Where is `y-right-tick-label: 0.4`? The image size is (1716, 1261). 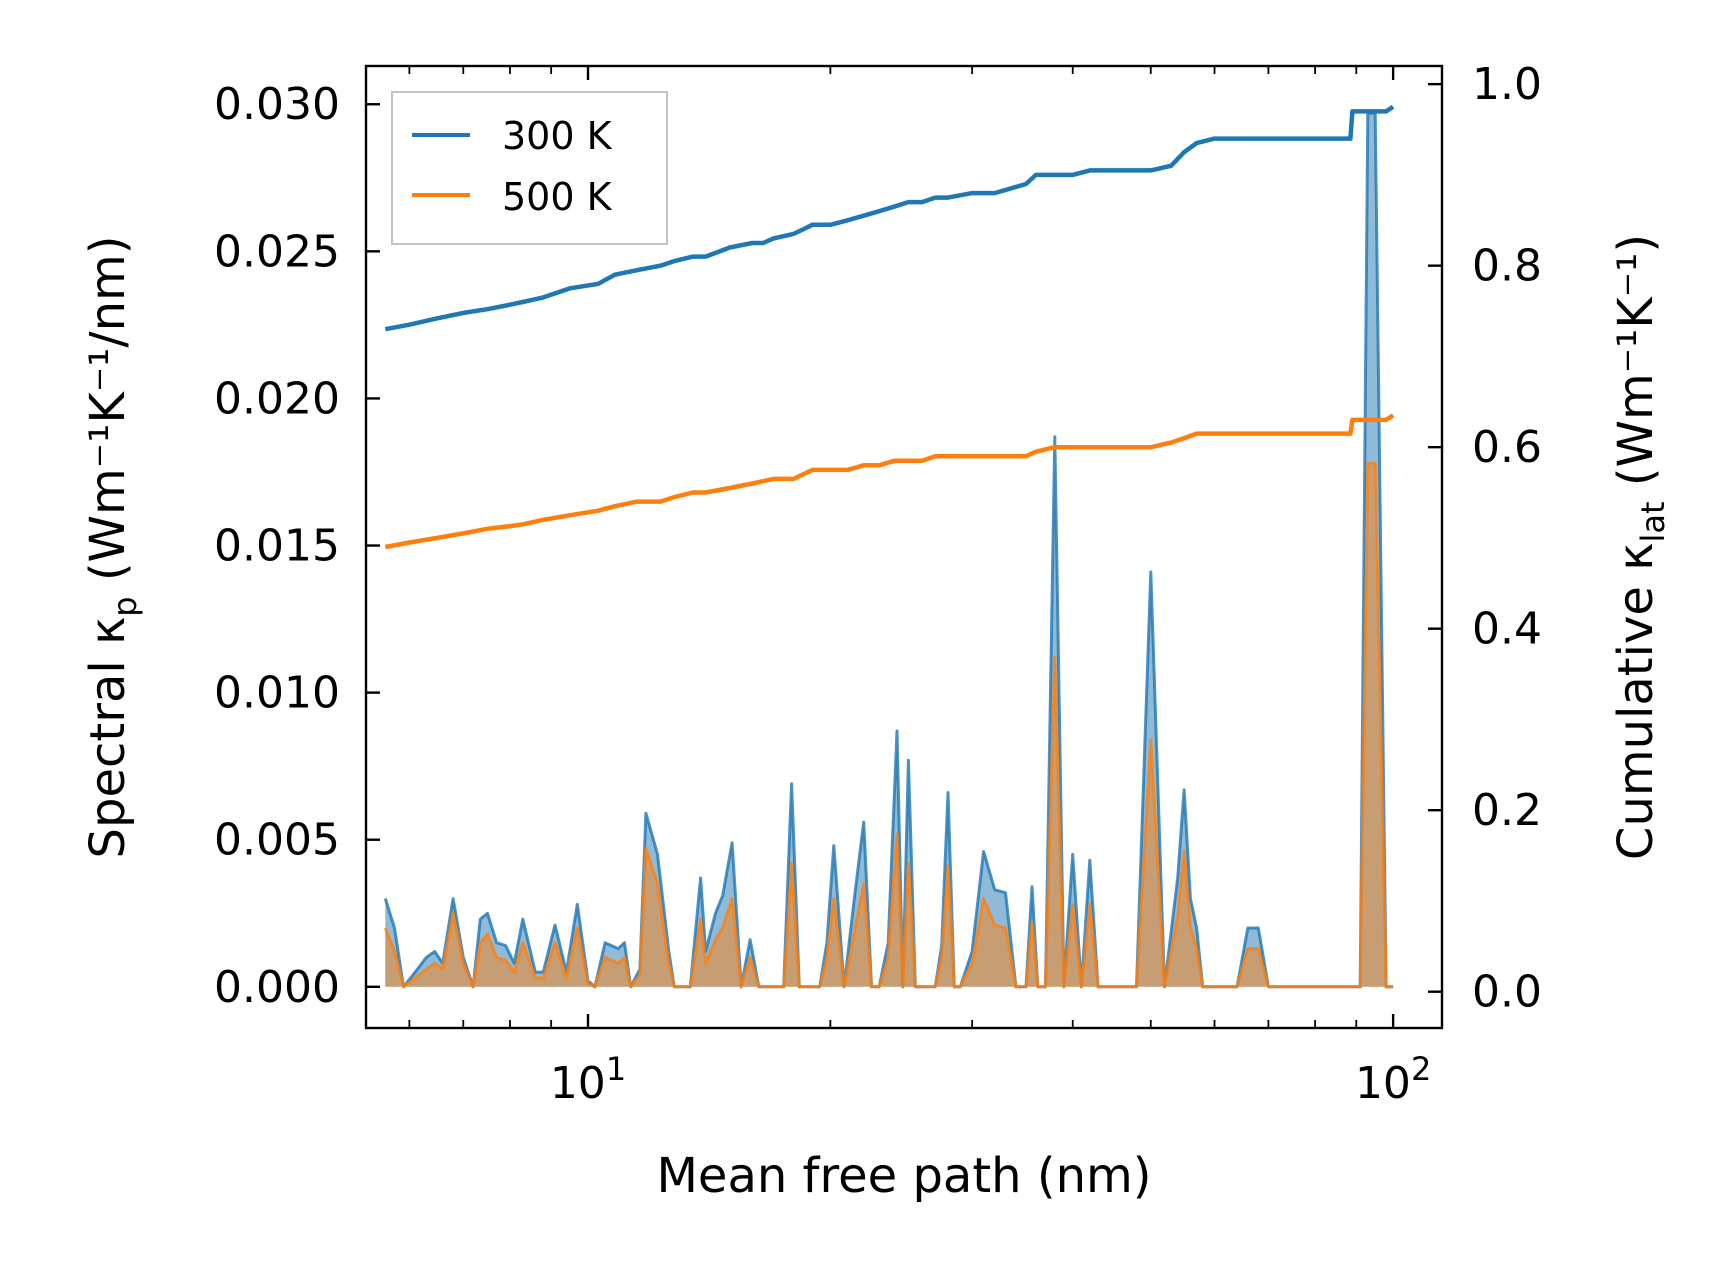 y-right-tick-label: 0.4 is located at coordinates (1507, 629).